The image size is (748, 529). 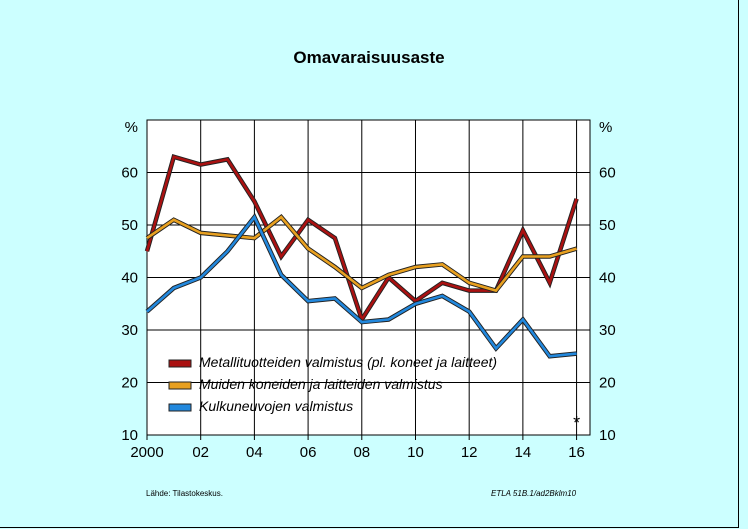 What do you see at coordinates (576, 423) in the screenshot?
I see `asterisk-annotation: *` at bounding box center [576, 423].